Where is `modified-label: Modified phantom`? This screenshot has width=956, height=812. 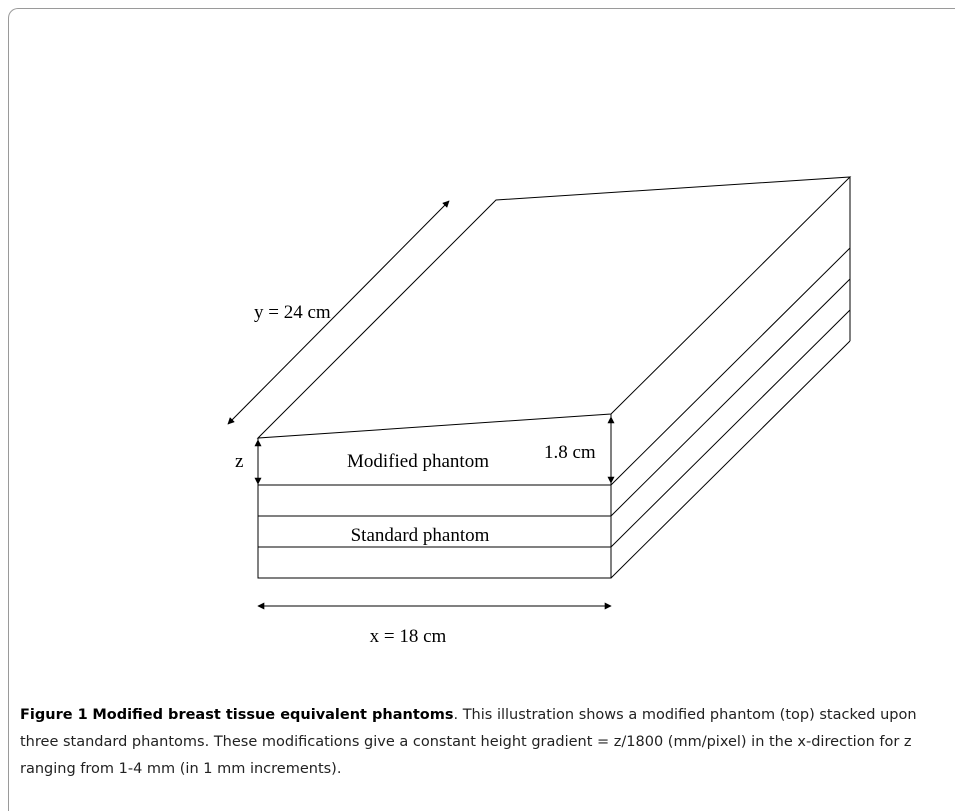
modified-label: Modified phantom is located at coordinates (418, 461).